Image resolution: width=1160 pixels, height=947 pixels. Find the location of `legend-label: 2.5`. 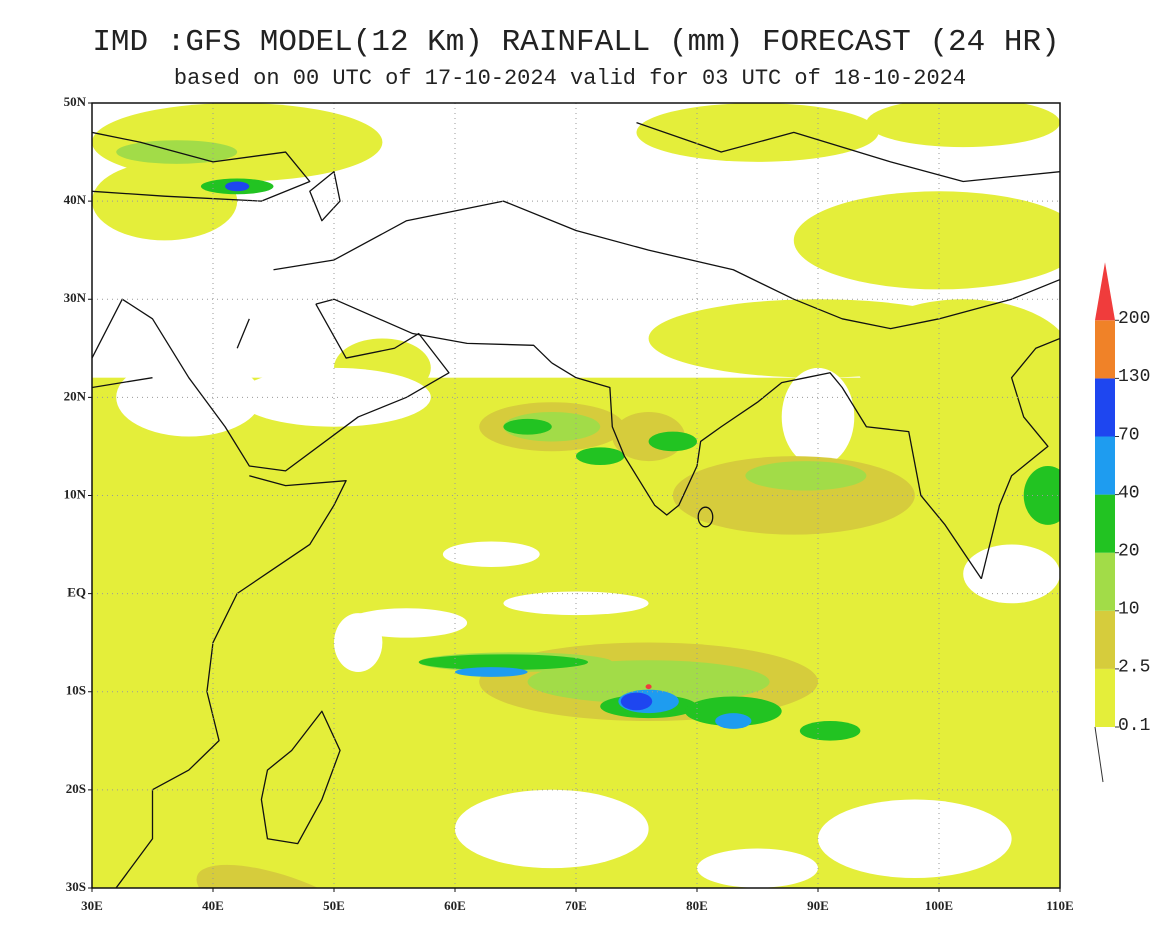

legend-label: 2.5 is located at coordinates (1134, 668).